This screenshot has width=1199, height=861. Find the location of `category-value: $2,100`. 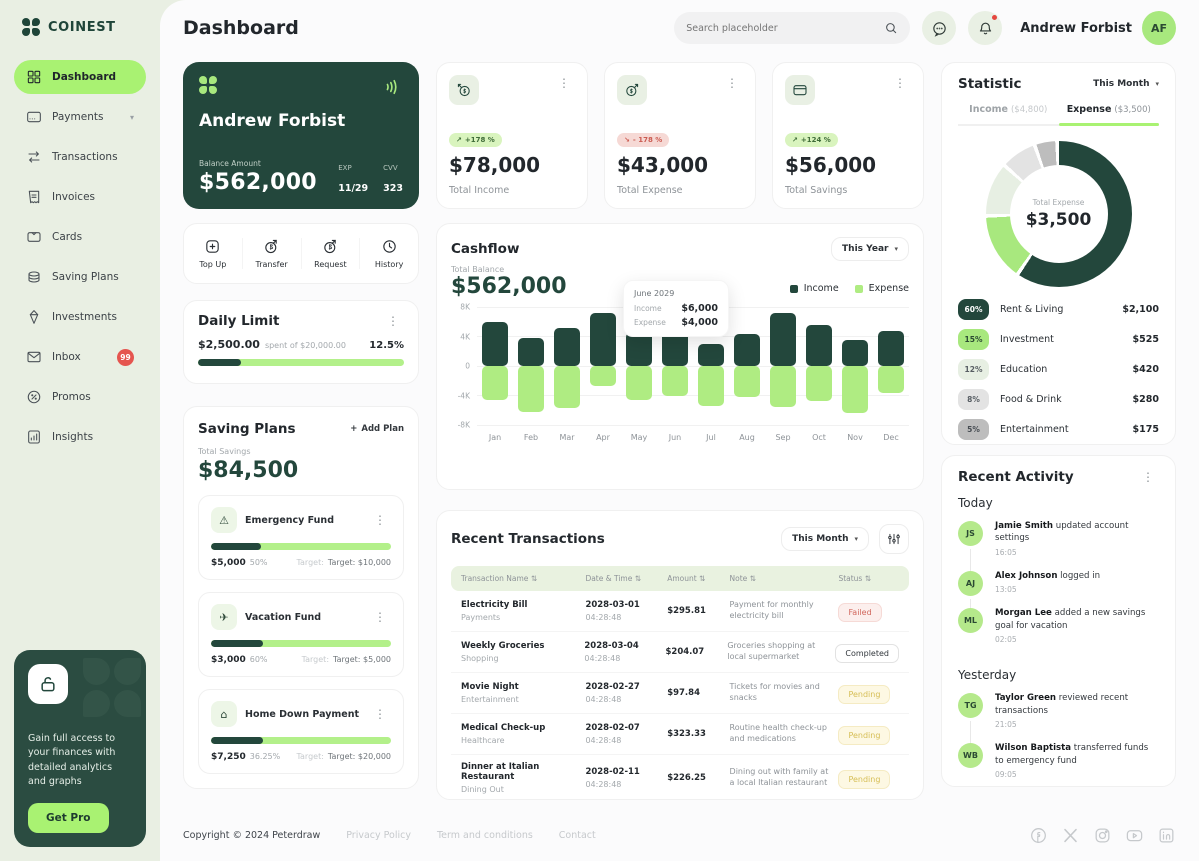

category-value: $2,100 is located at coordinates (1140, 309).